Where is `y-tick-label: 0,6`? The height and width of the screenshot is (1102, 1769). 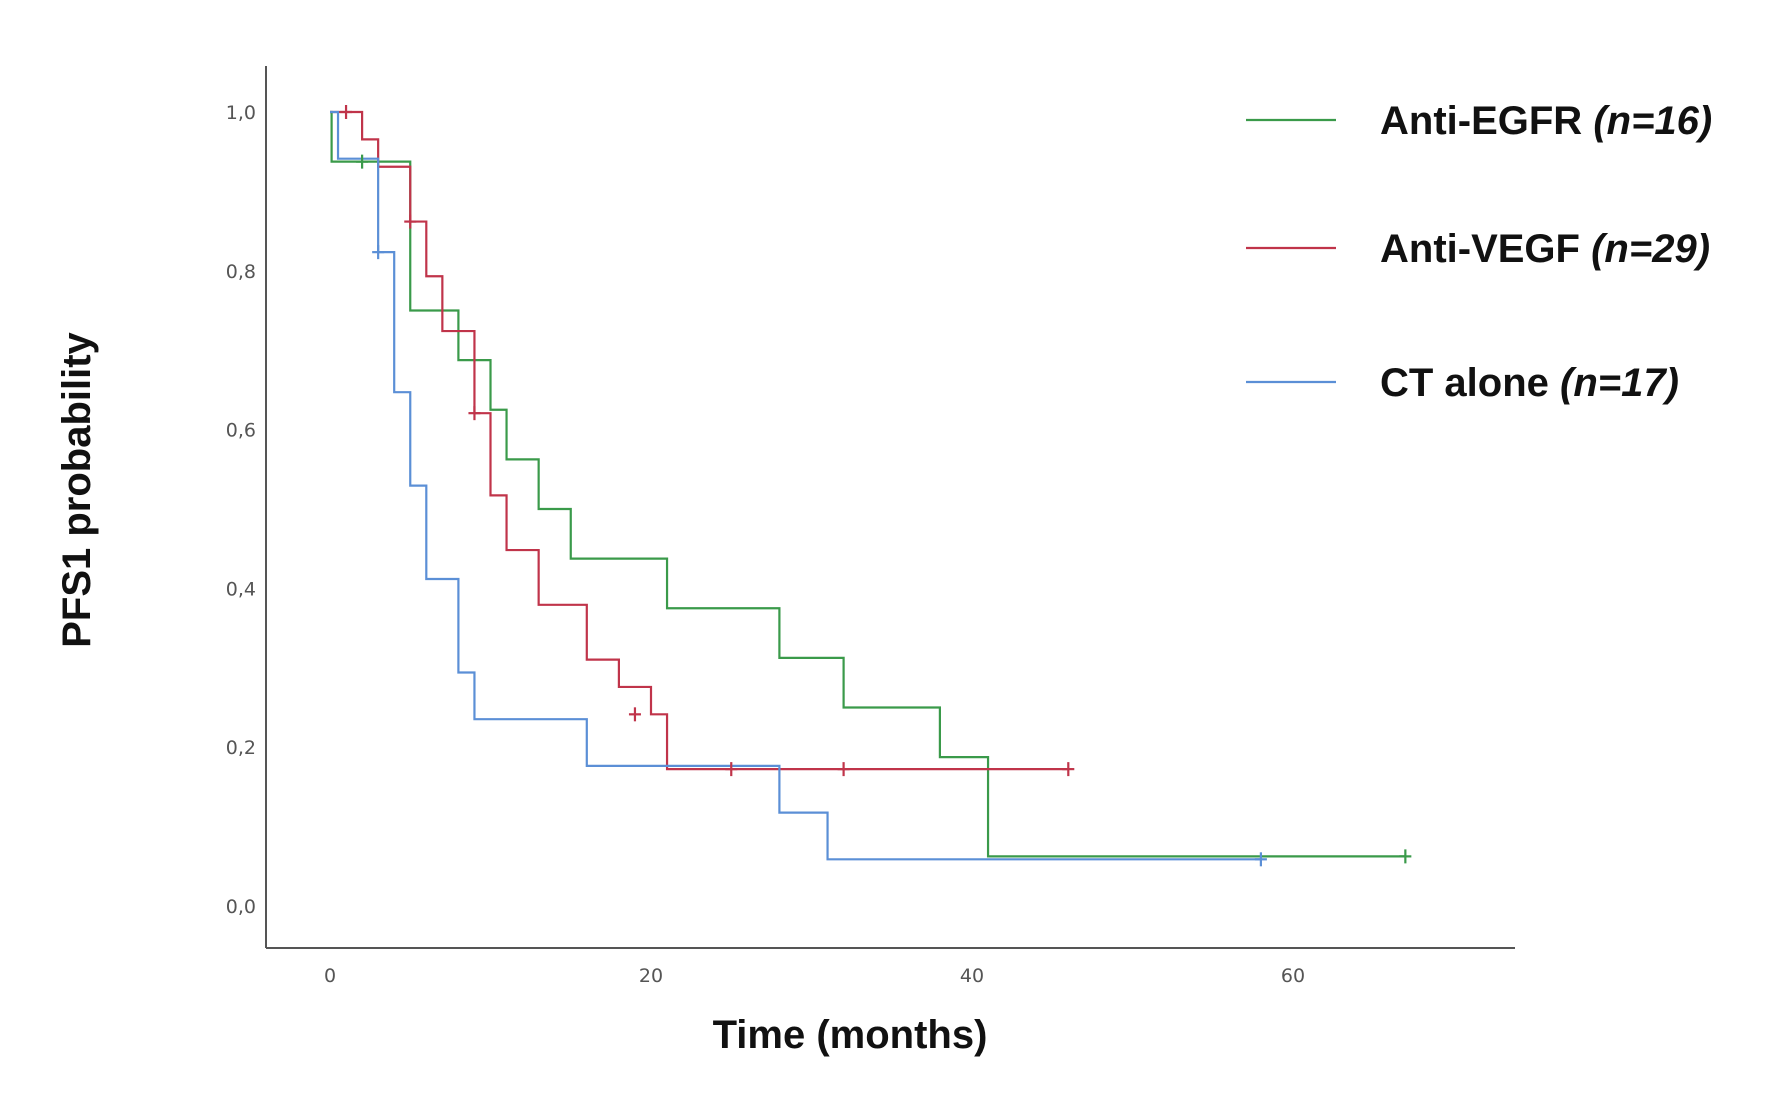 y-tick-label: 0,6 is located at coordinates (241, 431).